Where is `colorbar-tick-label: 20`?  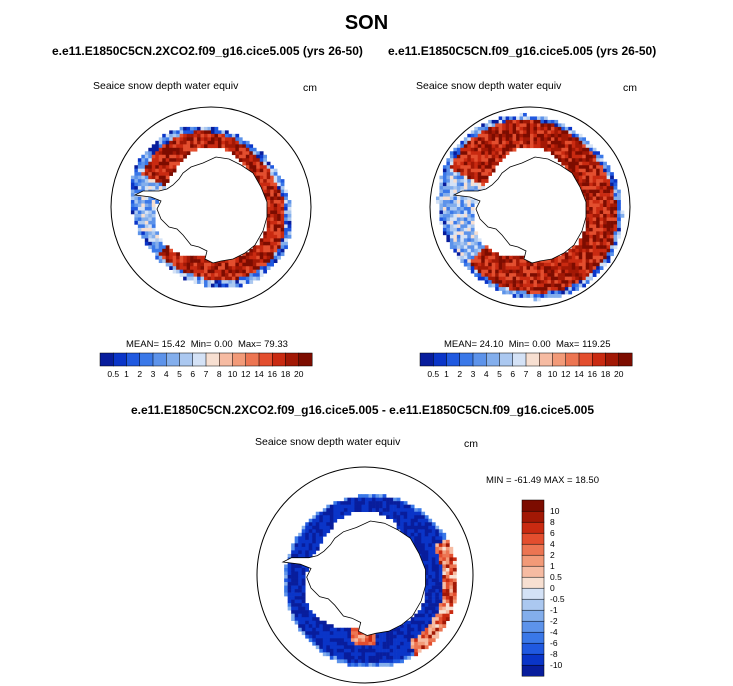 colorbar-tick-label: 20 is located at coordinates (299, 374).